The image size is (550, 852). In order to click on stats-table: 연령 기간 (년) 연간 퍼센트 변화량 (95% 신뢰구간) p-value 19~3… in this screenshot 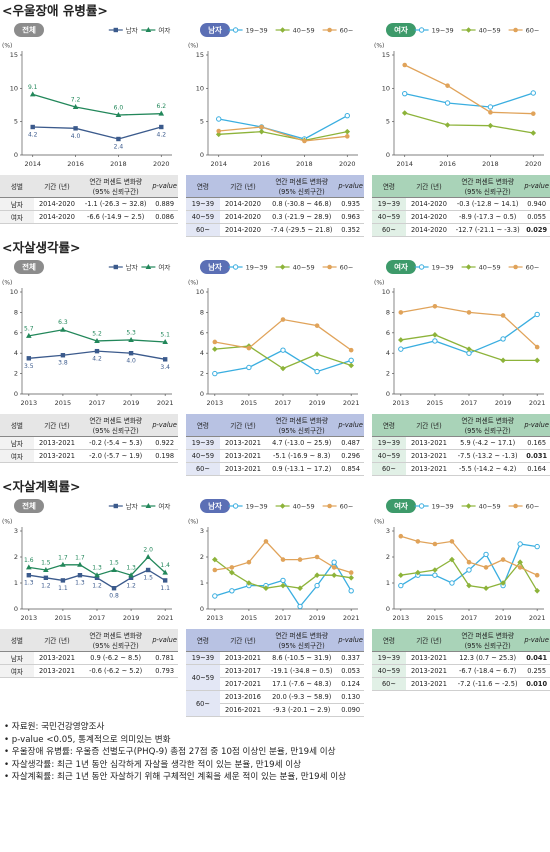, I will do `click(461, 445)`.